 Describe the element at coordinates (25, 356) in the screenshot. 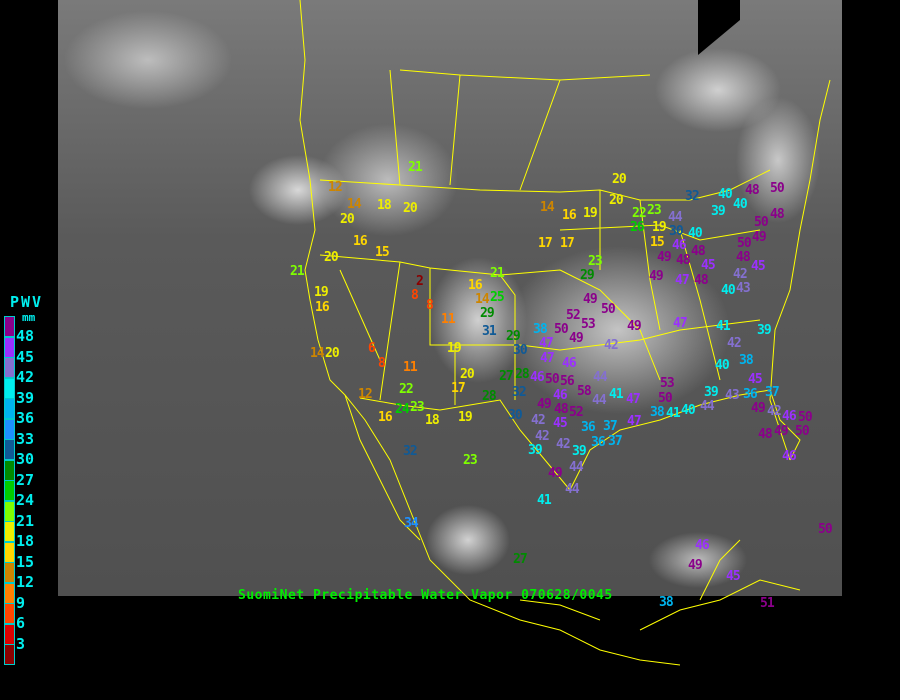

I see `legend-label: 45` at that location.